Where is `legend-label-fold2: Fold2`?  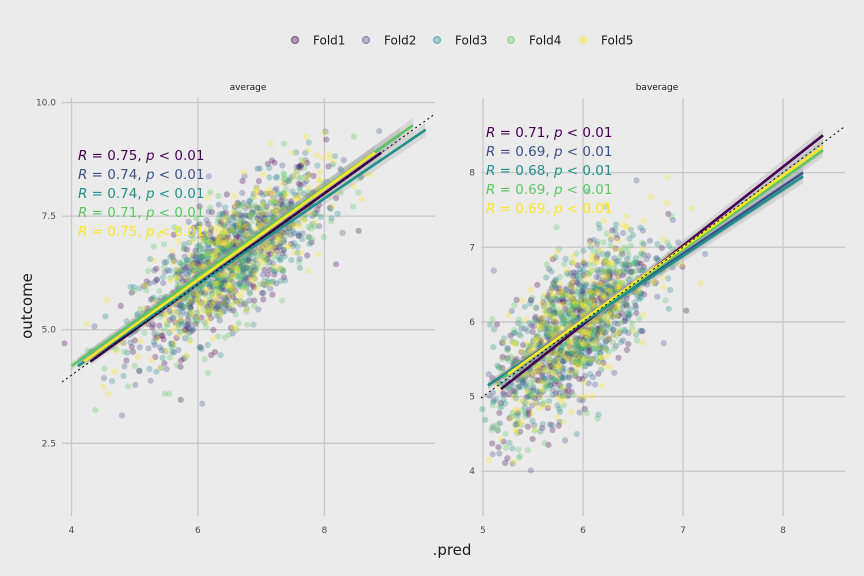
legend-label-fold2: Fold2 is located at coordinates (400, 41).